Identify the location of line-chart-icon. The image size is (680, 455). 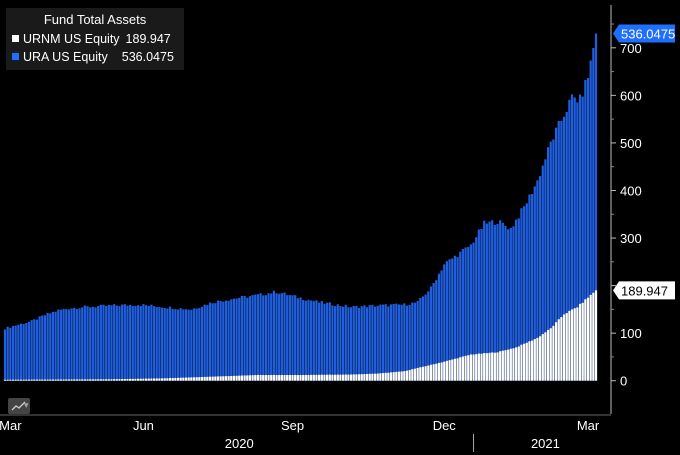
(18, 406).